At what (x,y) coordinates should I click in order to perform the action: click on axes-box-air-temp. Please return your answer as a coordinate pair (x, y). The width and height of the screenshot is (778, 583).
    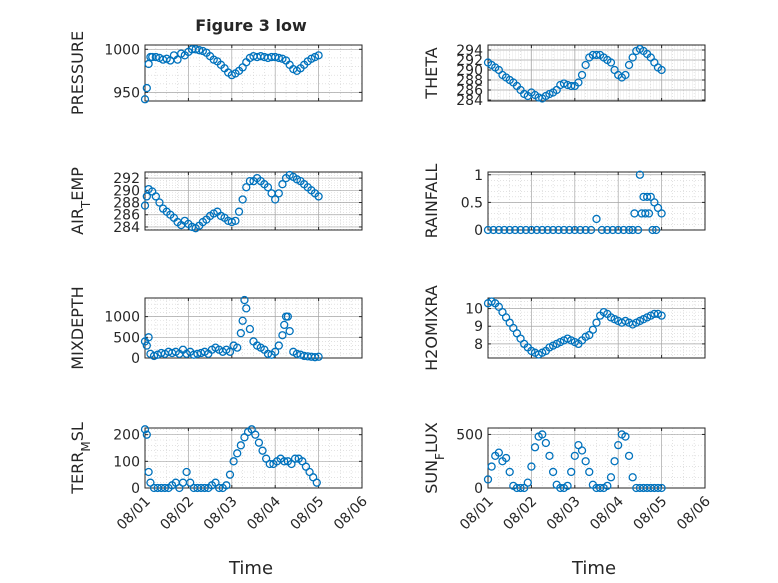
    Looking at the image, I should click on (253, 201).